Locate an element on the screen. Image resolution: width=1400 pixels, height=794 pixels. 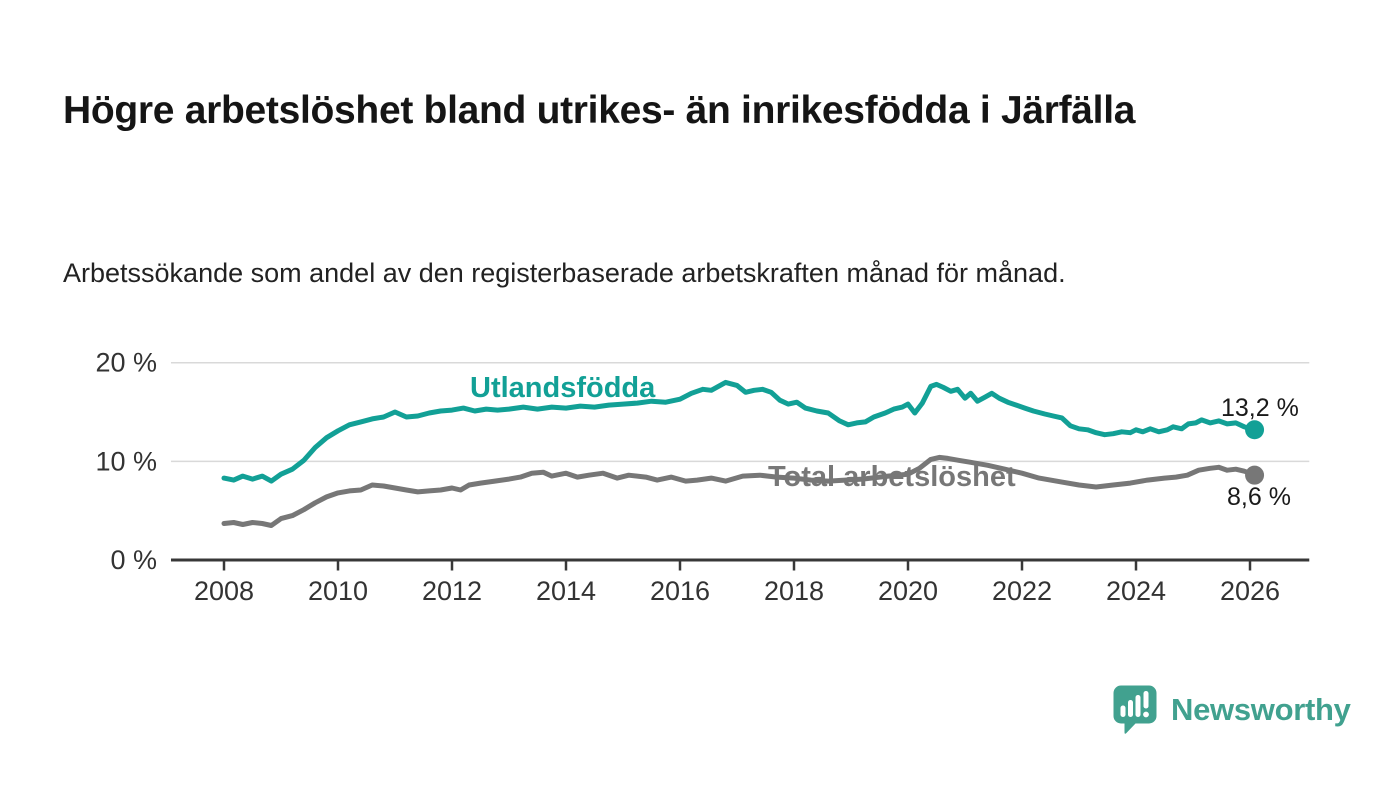
series-label-utlandsfodda: Utlandsfödda is located at coordinates (563, 388).